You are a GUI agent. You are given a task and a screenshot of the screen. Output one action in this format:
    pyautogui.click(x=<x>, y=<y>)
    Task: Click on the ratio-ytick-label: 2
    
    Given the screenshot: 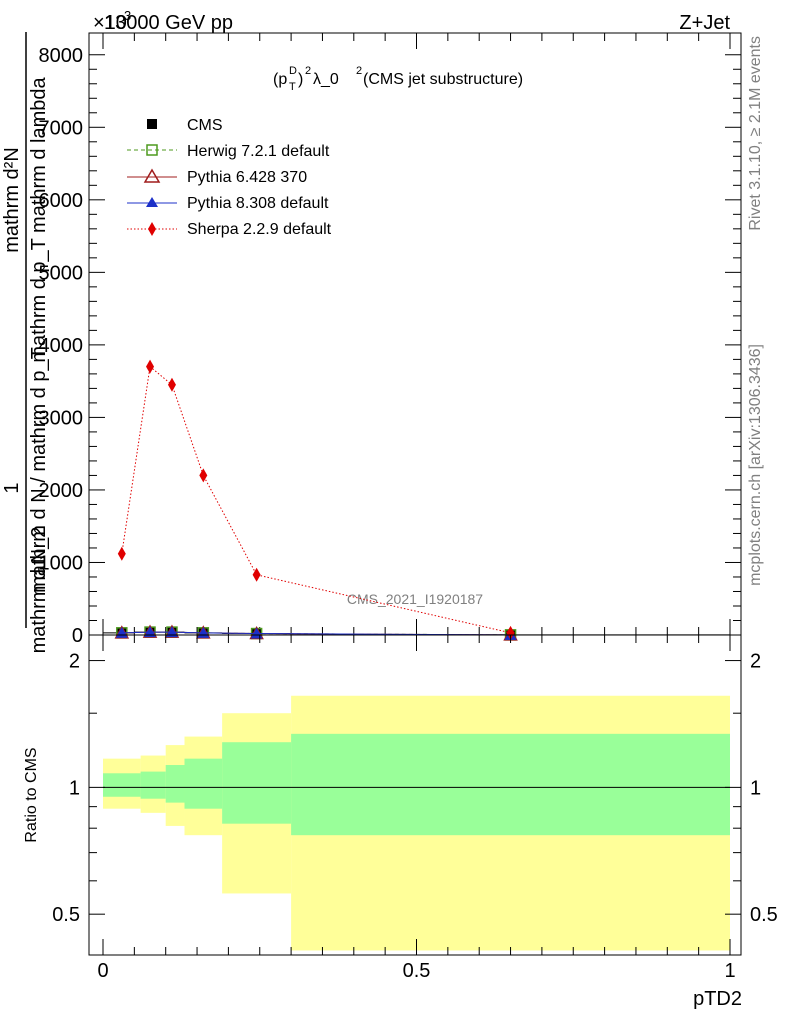 What is the action you would take?
    pyautogui.click(x=74, y=662)
    